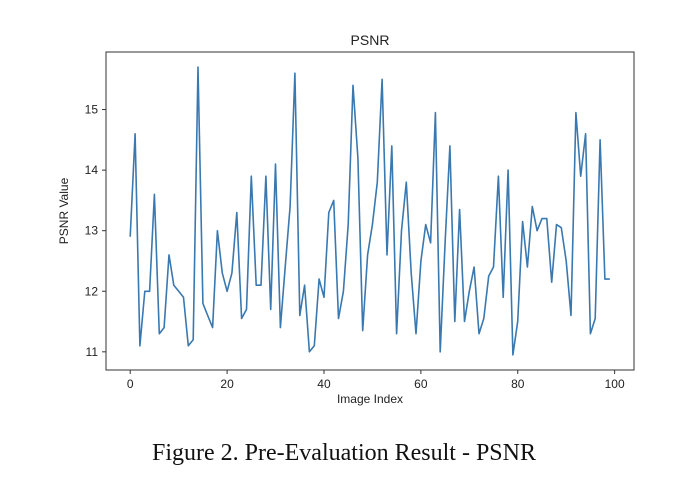 The width and height of the screenshot is (688, 502). I want to click on x-tick-label: 0, so click(130, 384).